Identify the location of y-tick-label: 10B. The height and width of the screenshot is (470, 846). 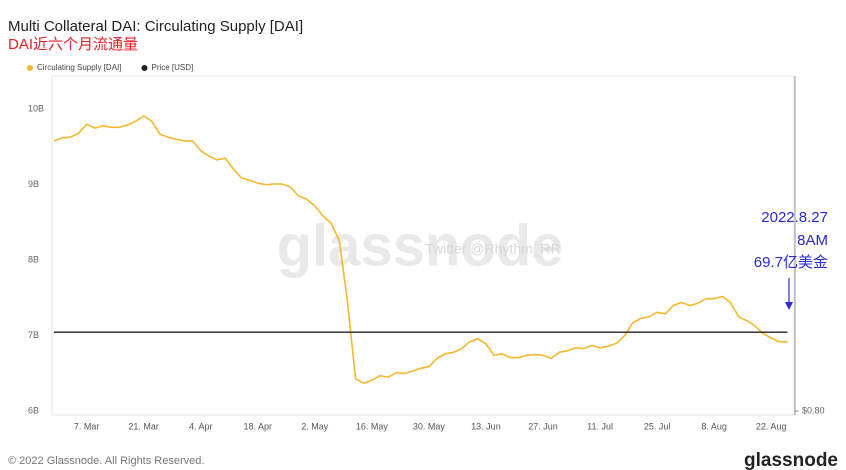
(36, 109).